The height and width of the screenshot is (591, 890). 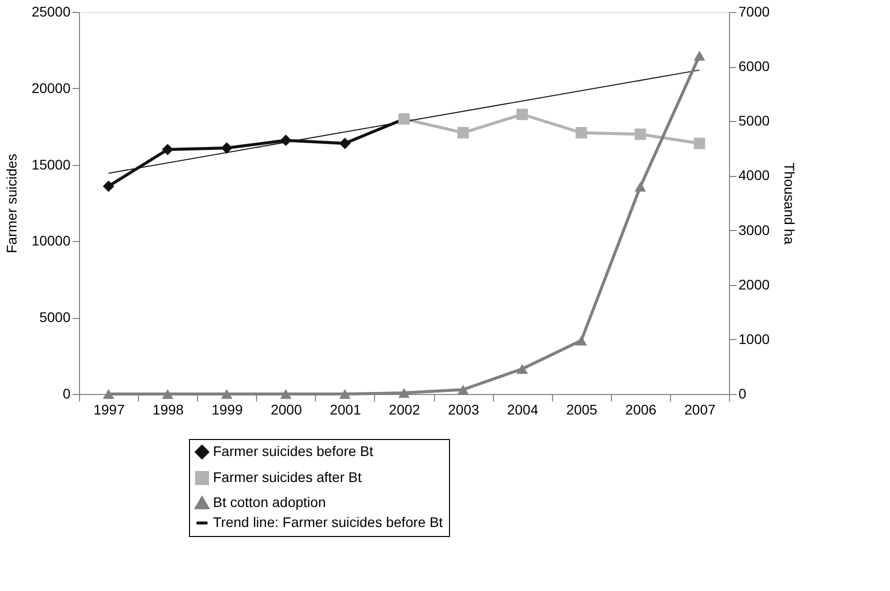 What do you see at coordinates (293, 451) in the screenshot?
I see `legend-label: Farmer suicides before Bt` at bounding box center [293, 451].